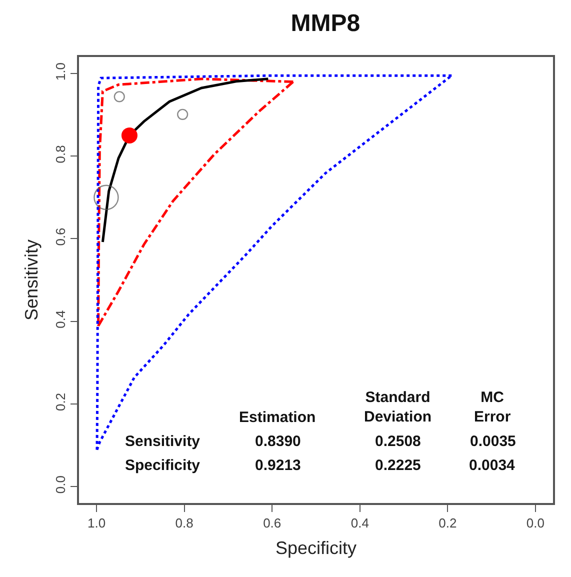 The image size is (571, 577). What do you see at coordinates (278, 441) in the screenshot?
I see `annotation: 0.8390` at bounding box center [278, 441].